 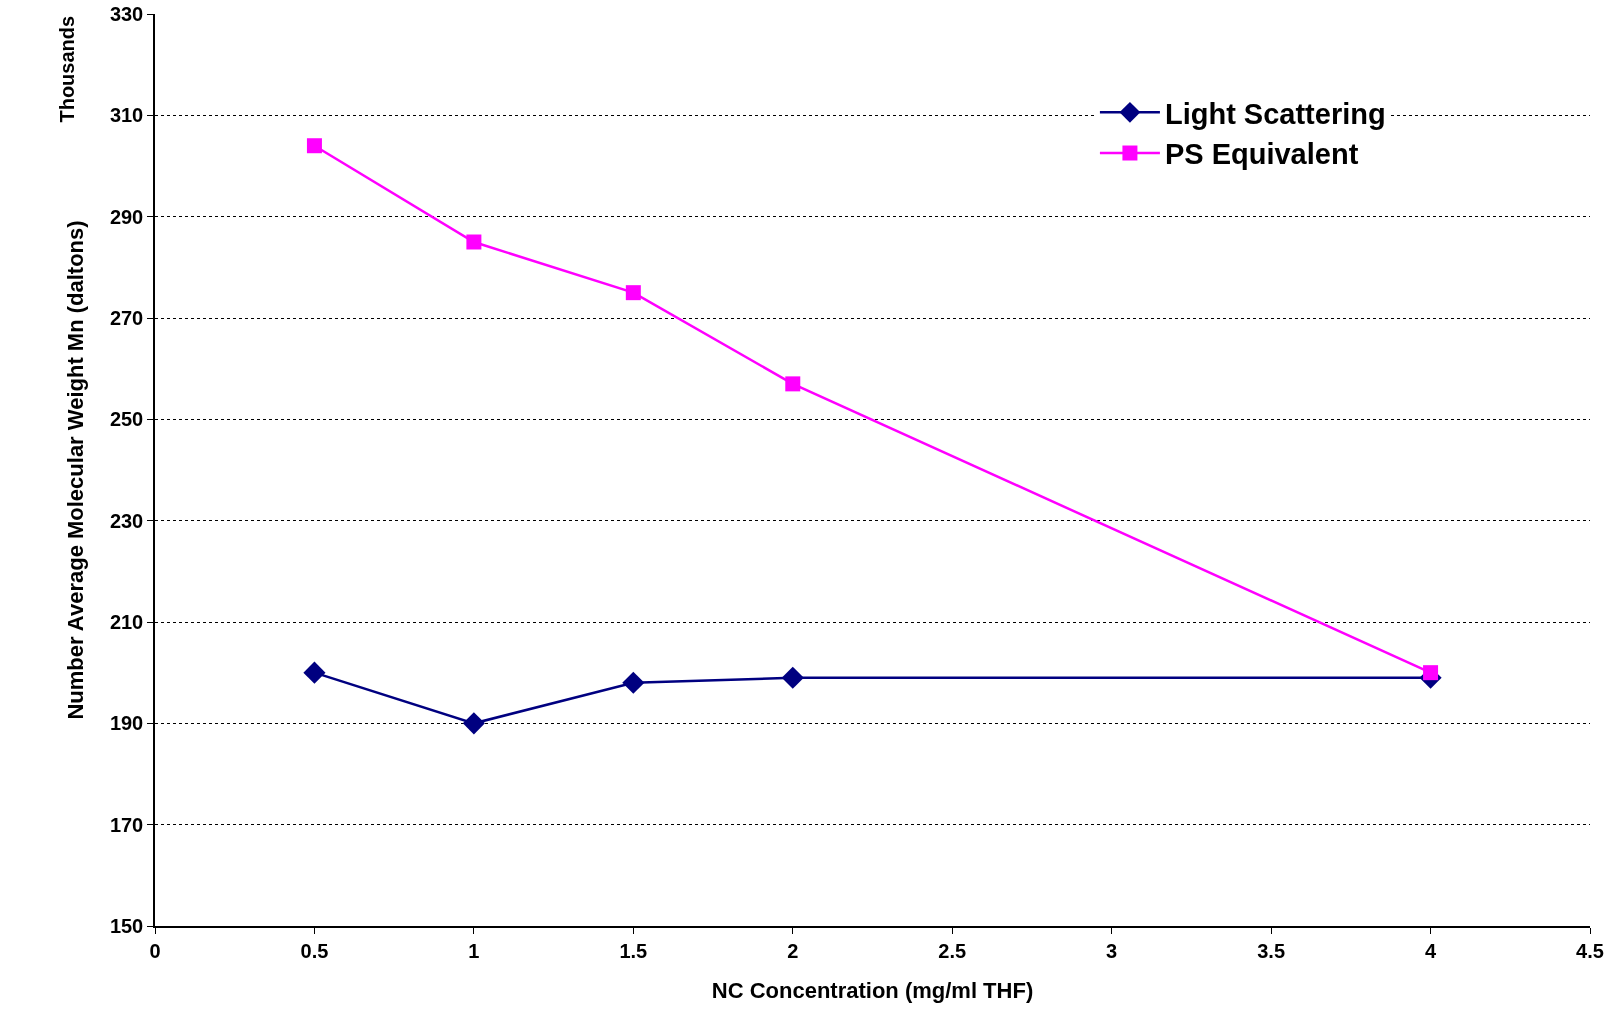 What do you see at coordinates (1112, 950) in the screenshot?
I see `x-tick-label: 3` at bounding box center [1112, 950].